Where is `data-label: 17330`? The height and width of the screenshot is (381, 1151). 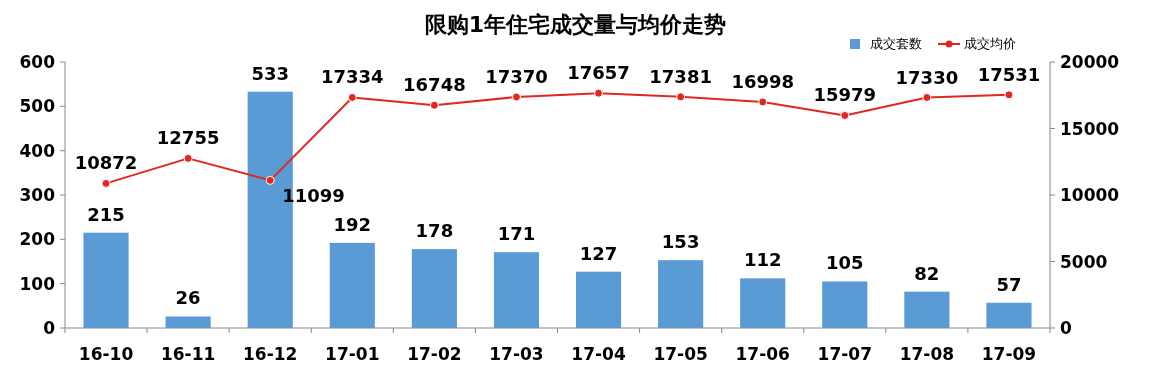
data-label: 17330 is located at coordinates (927, 77).